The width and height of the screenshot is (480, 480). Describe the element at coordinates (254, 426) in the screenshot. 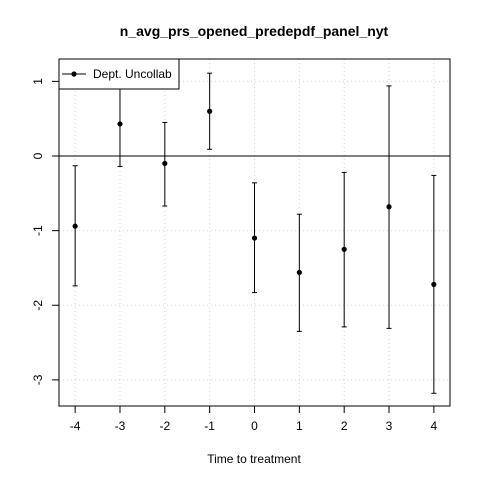

I see `x-tick-label: 0` at that location.